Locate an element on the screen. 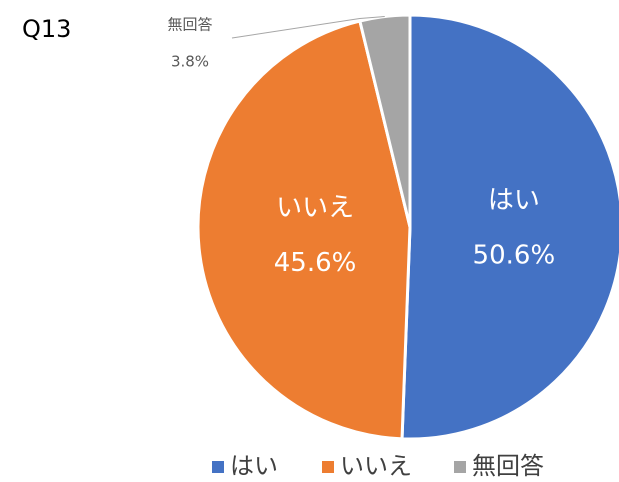  legend-label: 無回答 is located at coordinates (508, 466).